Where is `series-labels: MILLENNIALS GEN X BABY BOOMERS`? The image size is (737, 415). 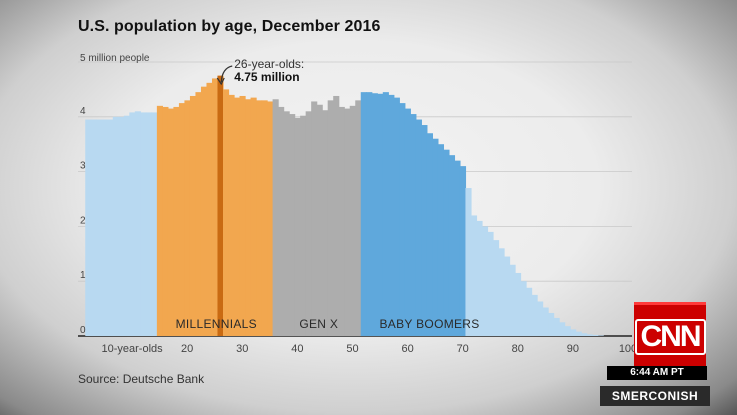 series-labels: MILLENNIALS GEN X BABY BOOMERS is located at coordinates (328, 324).